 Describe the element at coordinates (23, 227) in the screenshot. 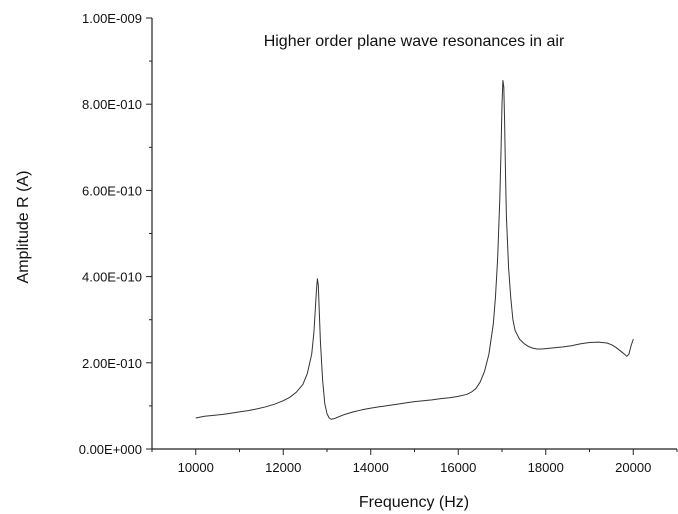

I see `y-axis-label: Amplitude R (A)` at that location.